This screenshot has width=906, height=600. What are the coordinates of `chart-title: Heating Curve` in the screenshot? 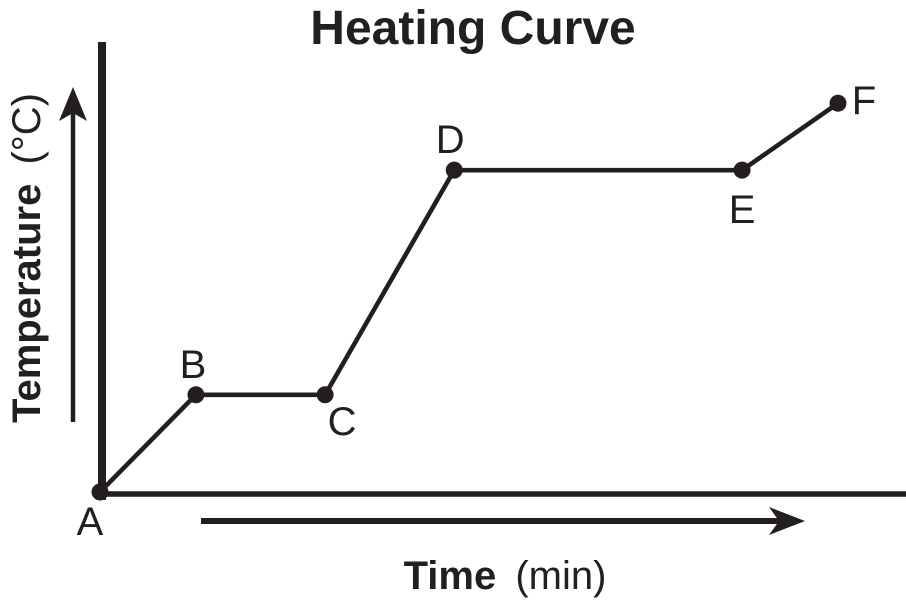 It's located at (472, 28).